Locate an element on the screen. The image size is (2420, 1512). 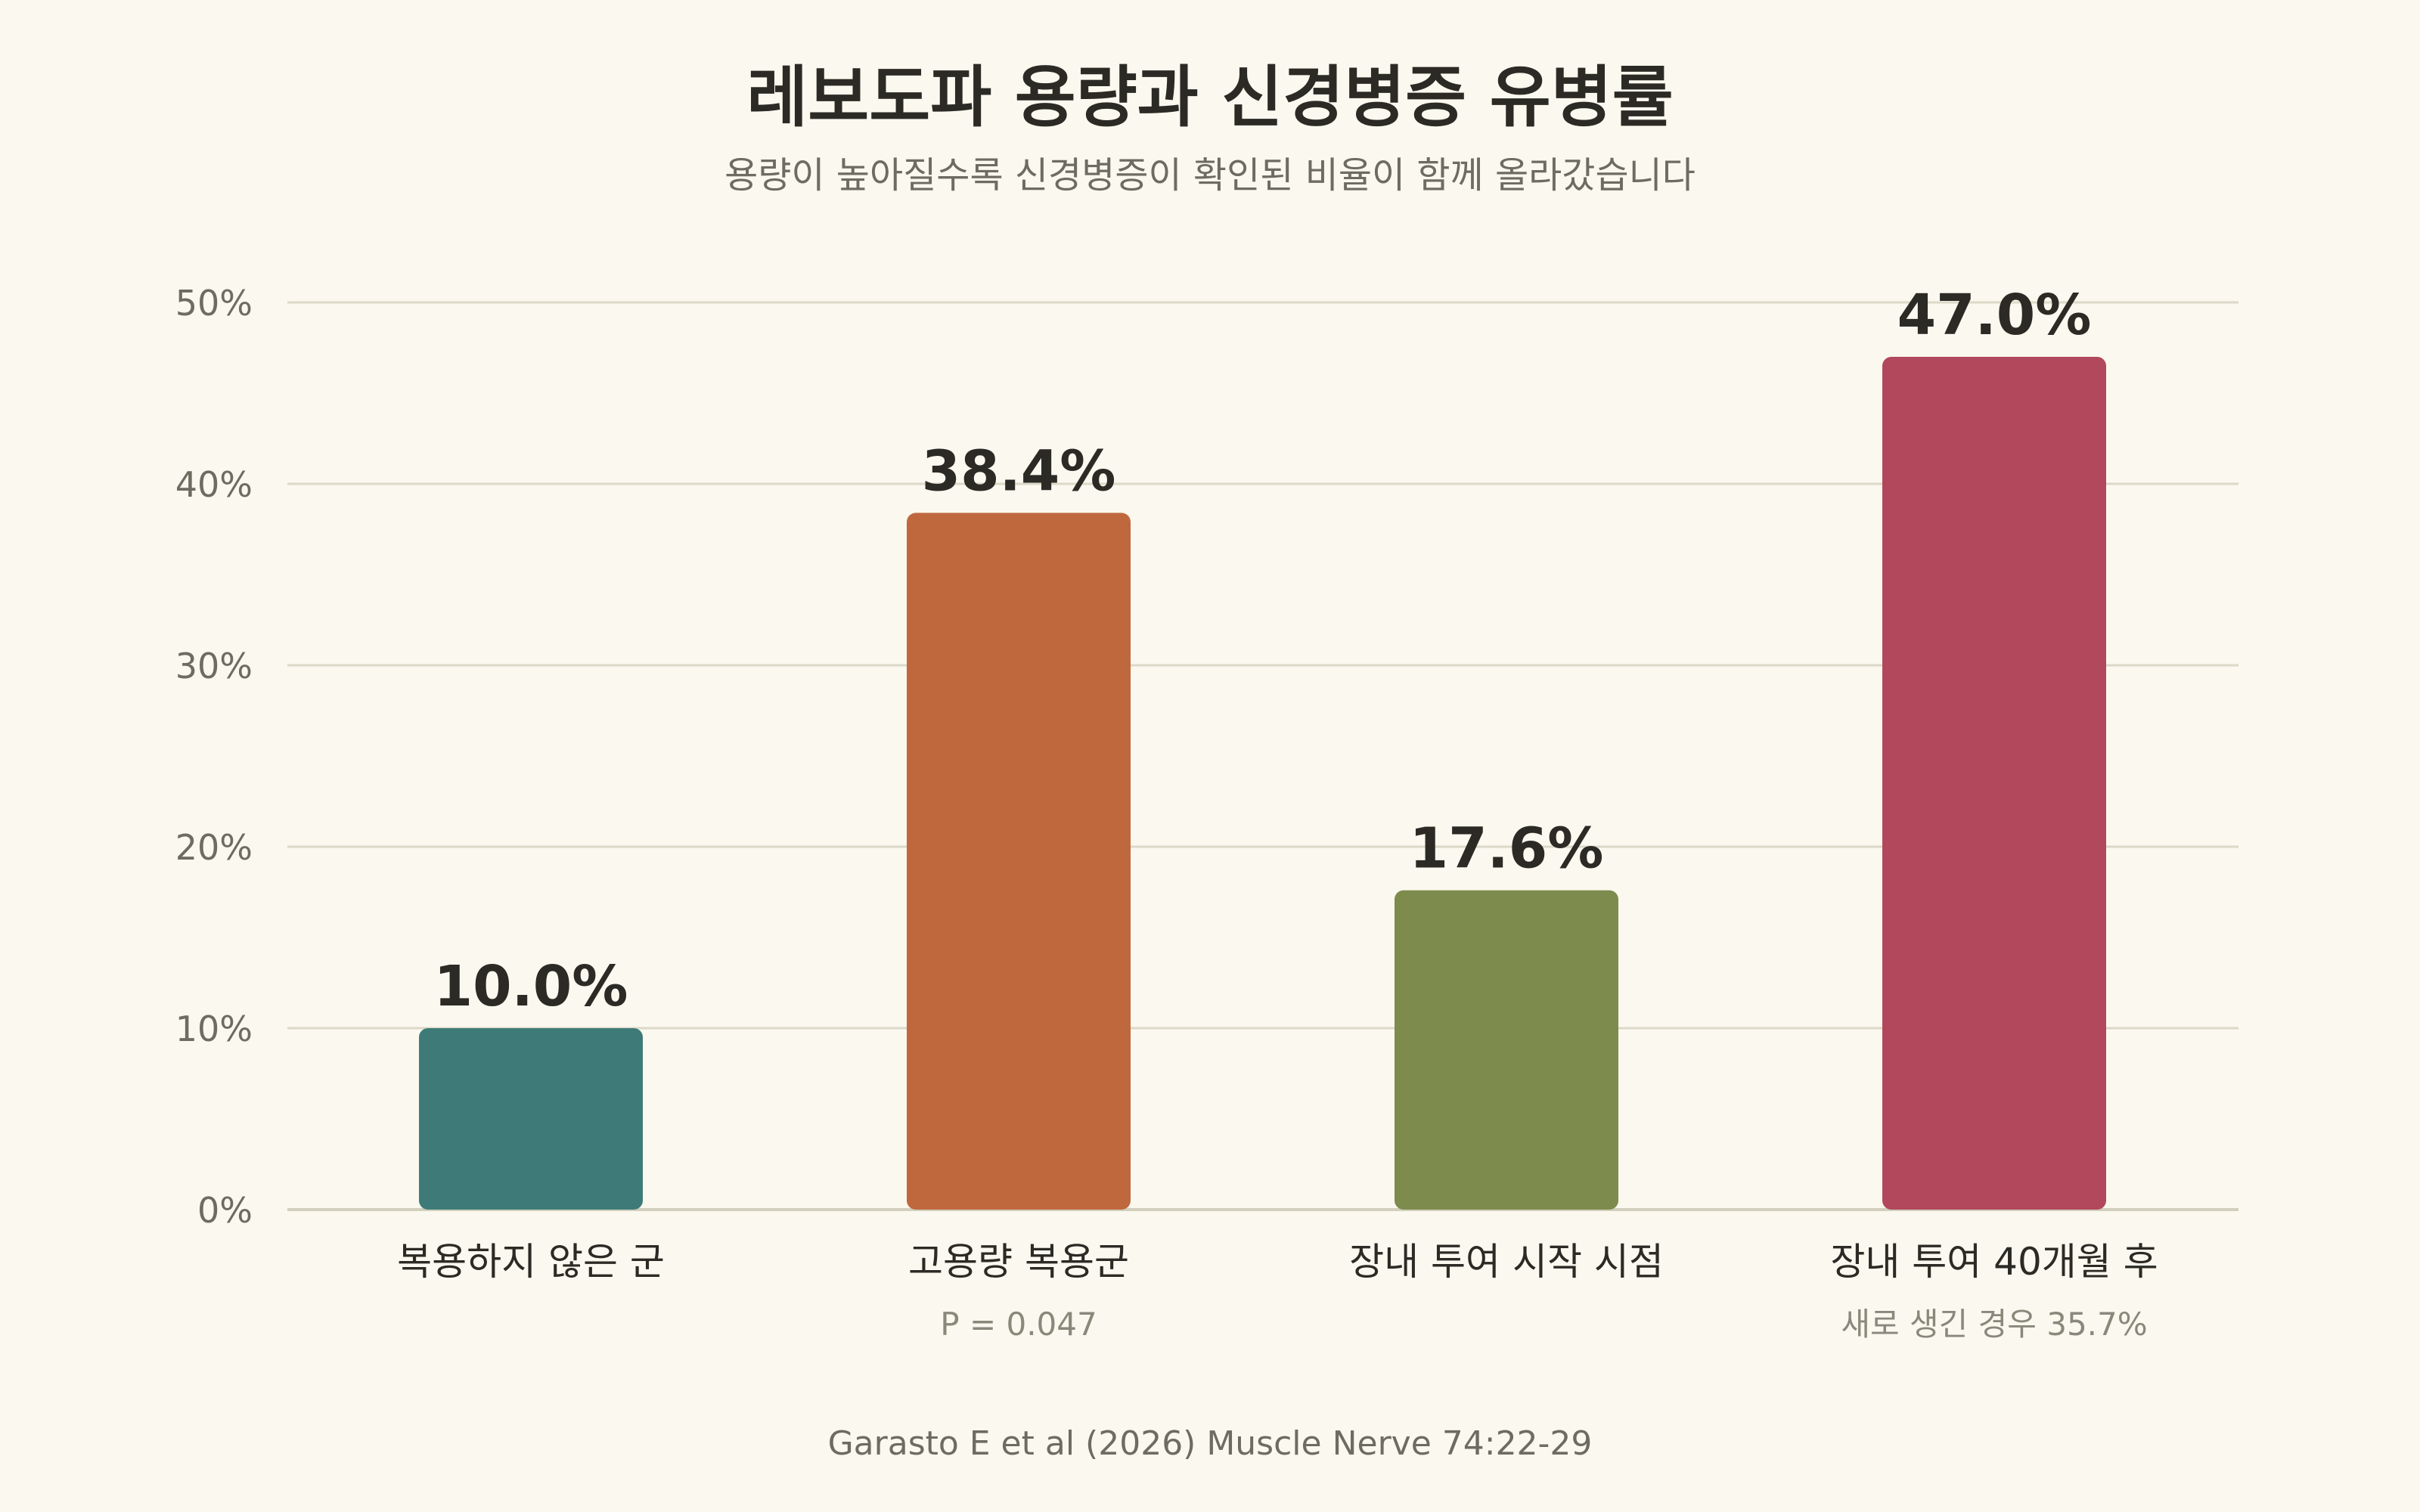
x-category-label: 복용하지 않은 군 is located at coordinates (531, 1262).